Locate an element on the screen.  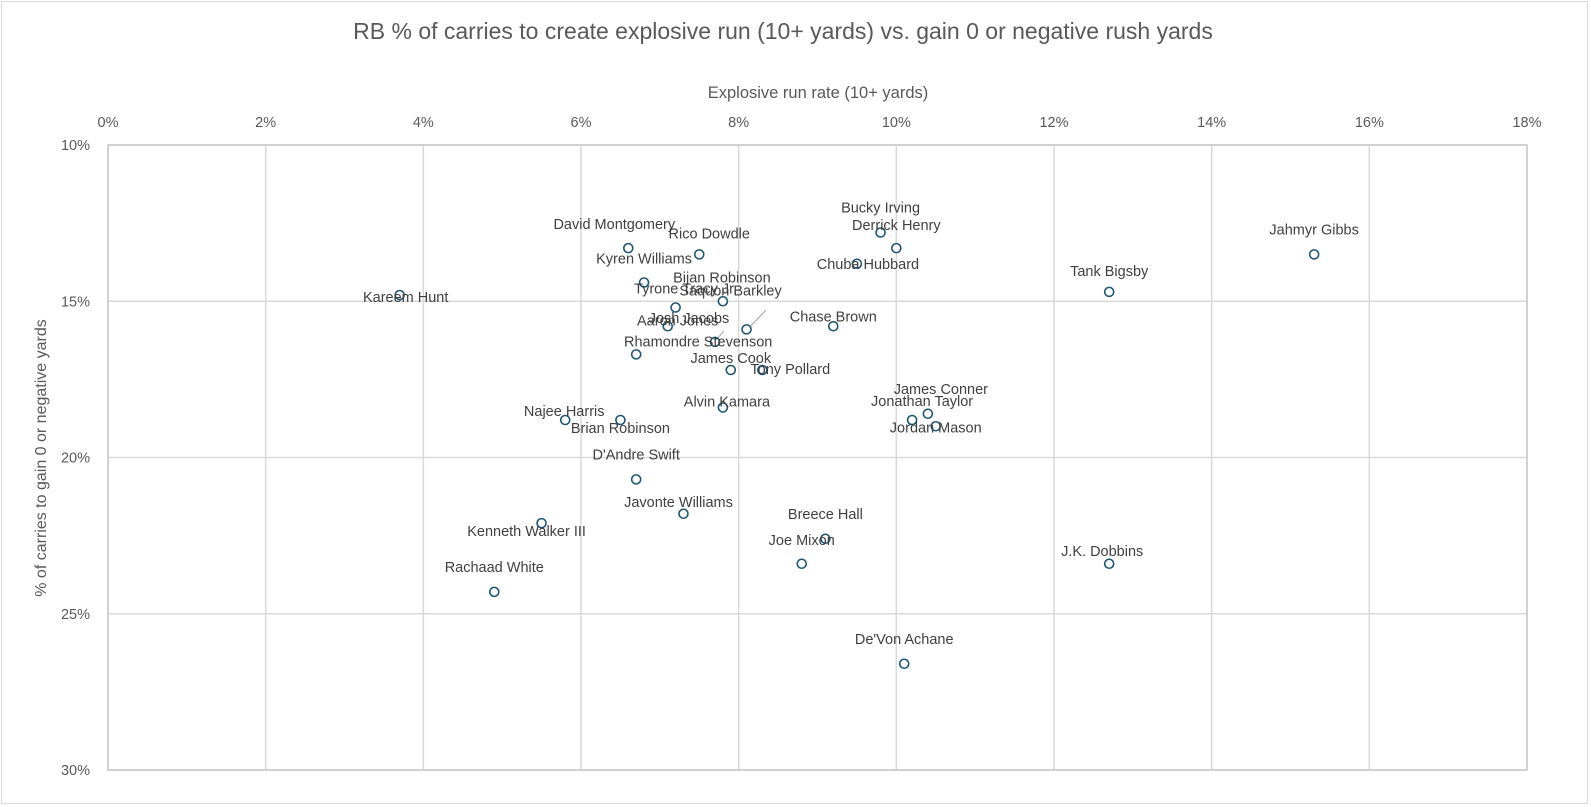
point-brian-robinson is located at coordinates (620, 420).